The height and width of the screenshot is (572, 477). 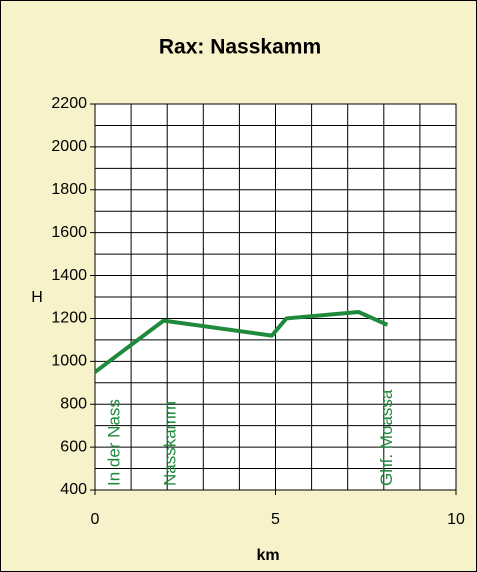 What do you see at coordinates (95, 519) in the screenshot?
I see `x-tick-label: 0` at bounding box center [95, 519].